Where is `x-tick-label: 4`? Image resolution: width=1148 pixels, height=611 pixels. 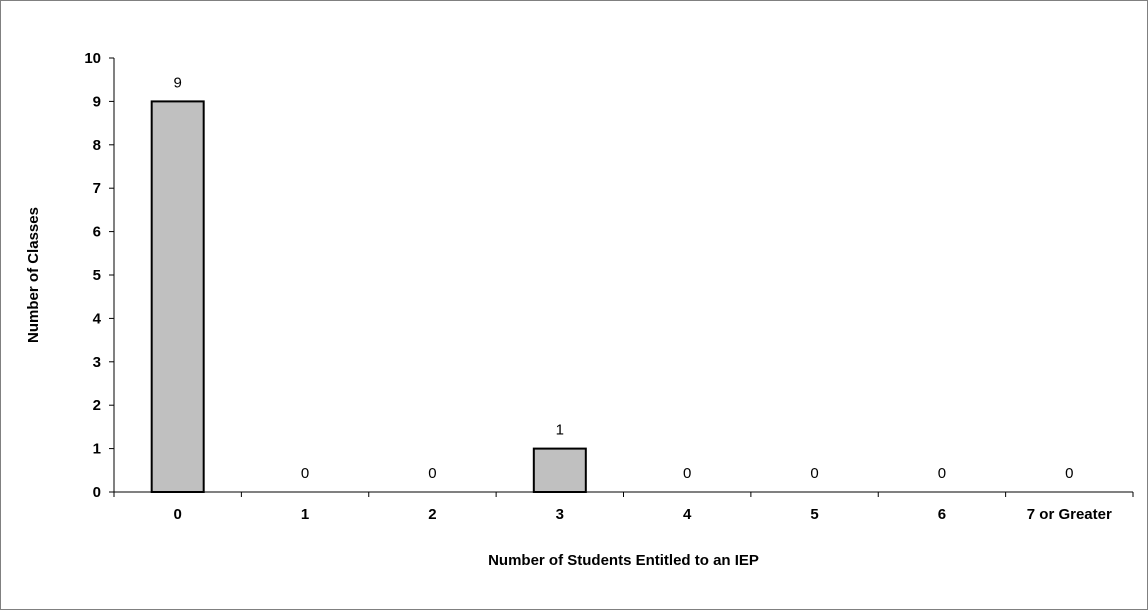 x-tick-label: 4 is located at coordinates (687, 514).